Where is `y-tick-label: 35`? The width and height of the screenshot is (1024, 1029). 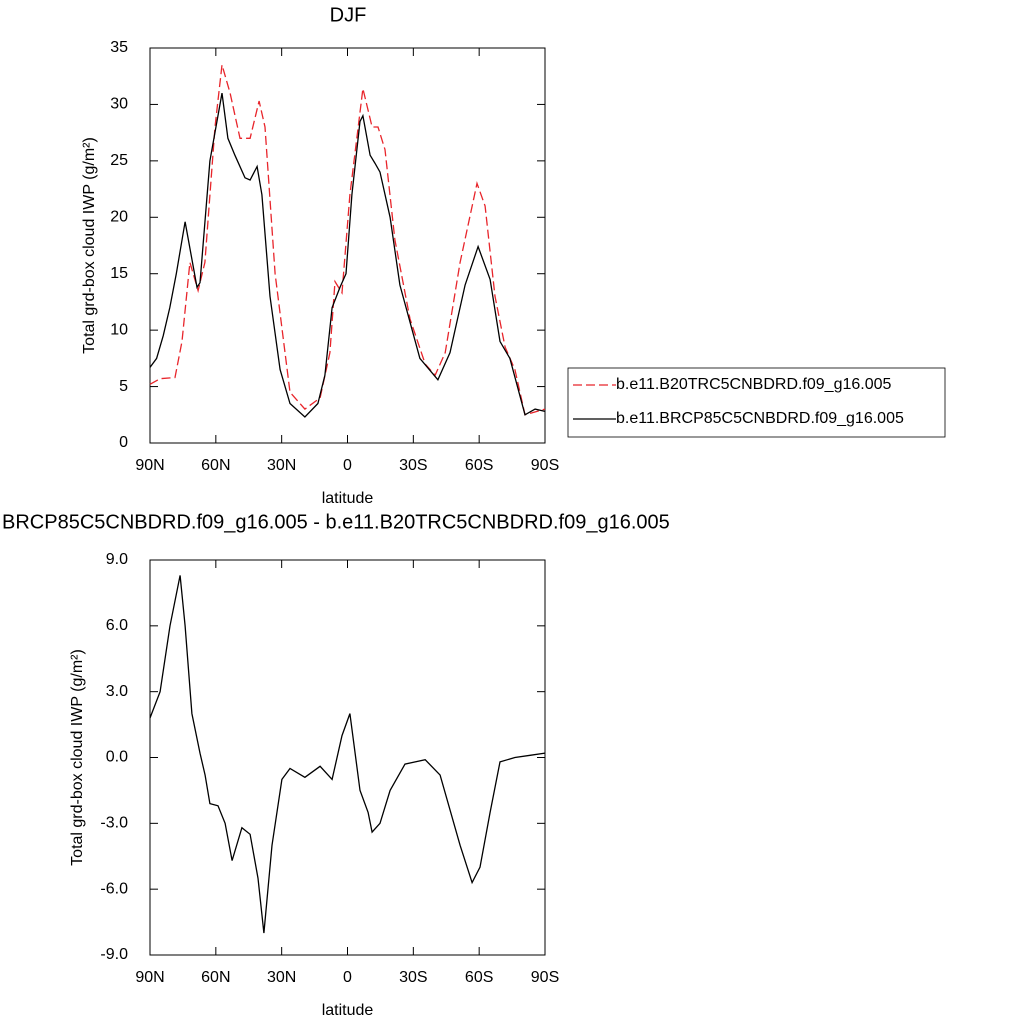
y-tick-label: 35 is located at coordinates (119, 47).